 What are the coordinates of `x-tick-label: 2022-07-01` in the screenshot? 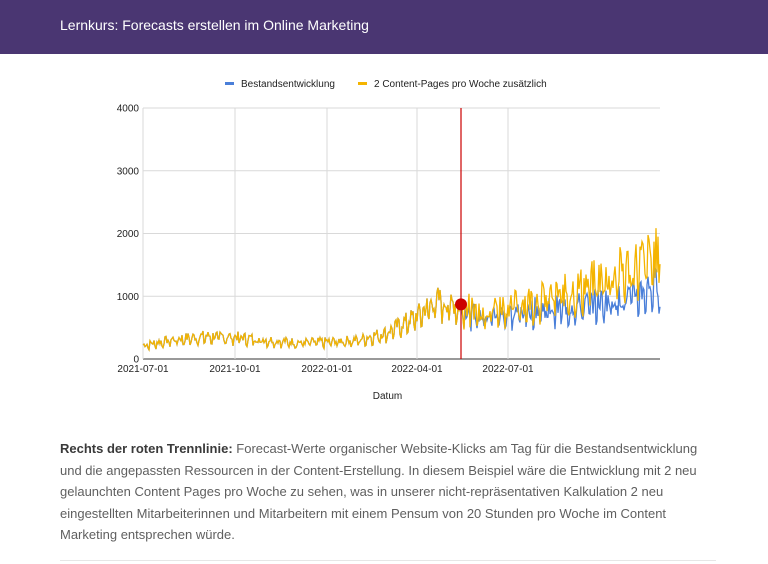 It's located at (508, 369).